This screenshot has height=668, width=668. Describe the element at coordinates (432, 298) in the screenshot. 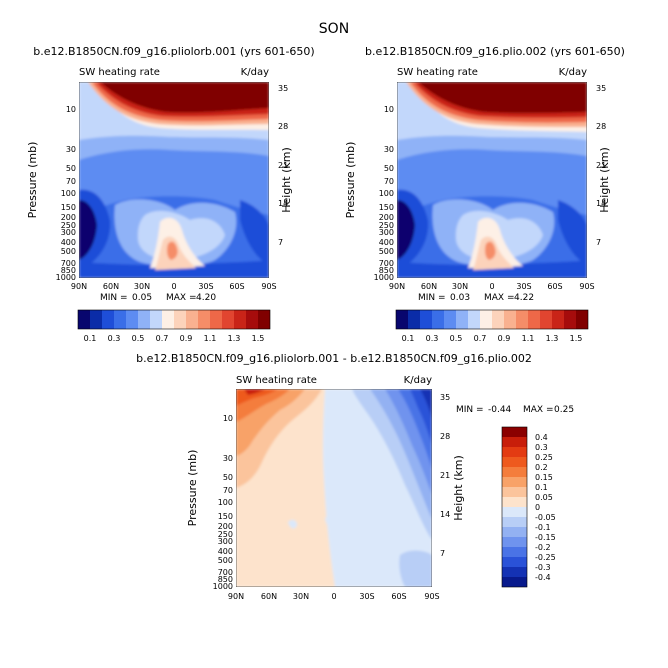

I see `min-label: MIN =` at that location.